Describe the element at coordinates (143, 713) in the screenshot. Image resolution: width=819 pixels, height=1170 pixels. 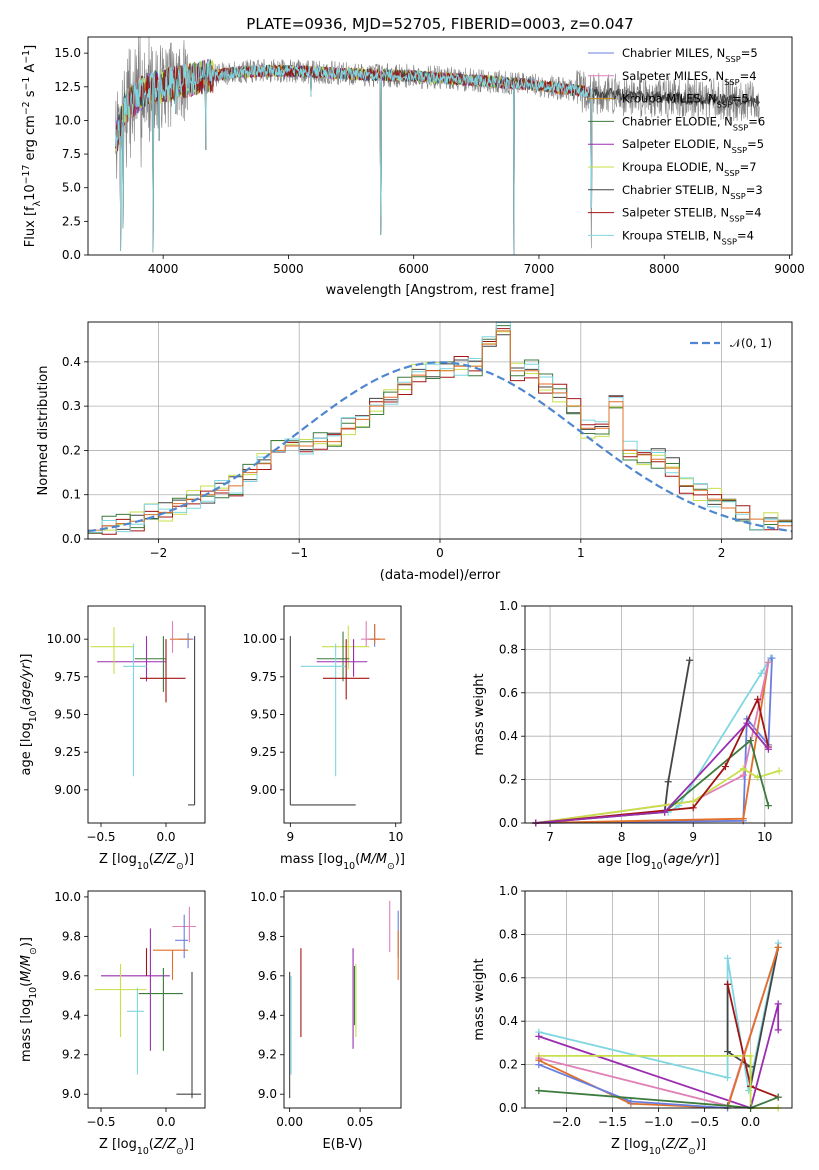
I see `age-vs-z-panel-errorbars` at that location.